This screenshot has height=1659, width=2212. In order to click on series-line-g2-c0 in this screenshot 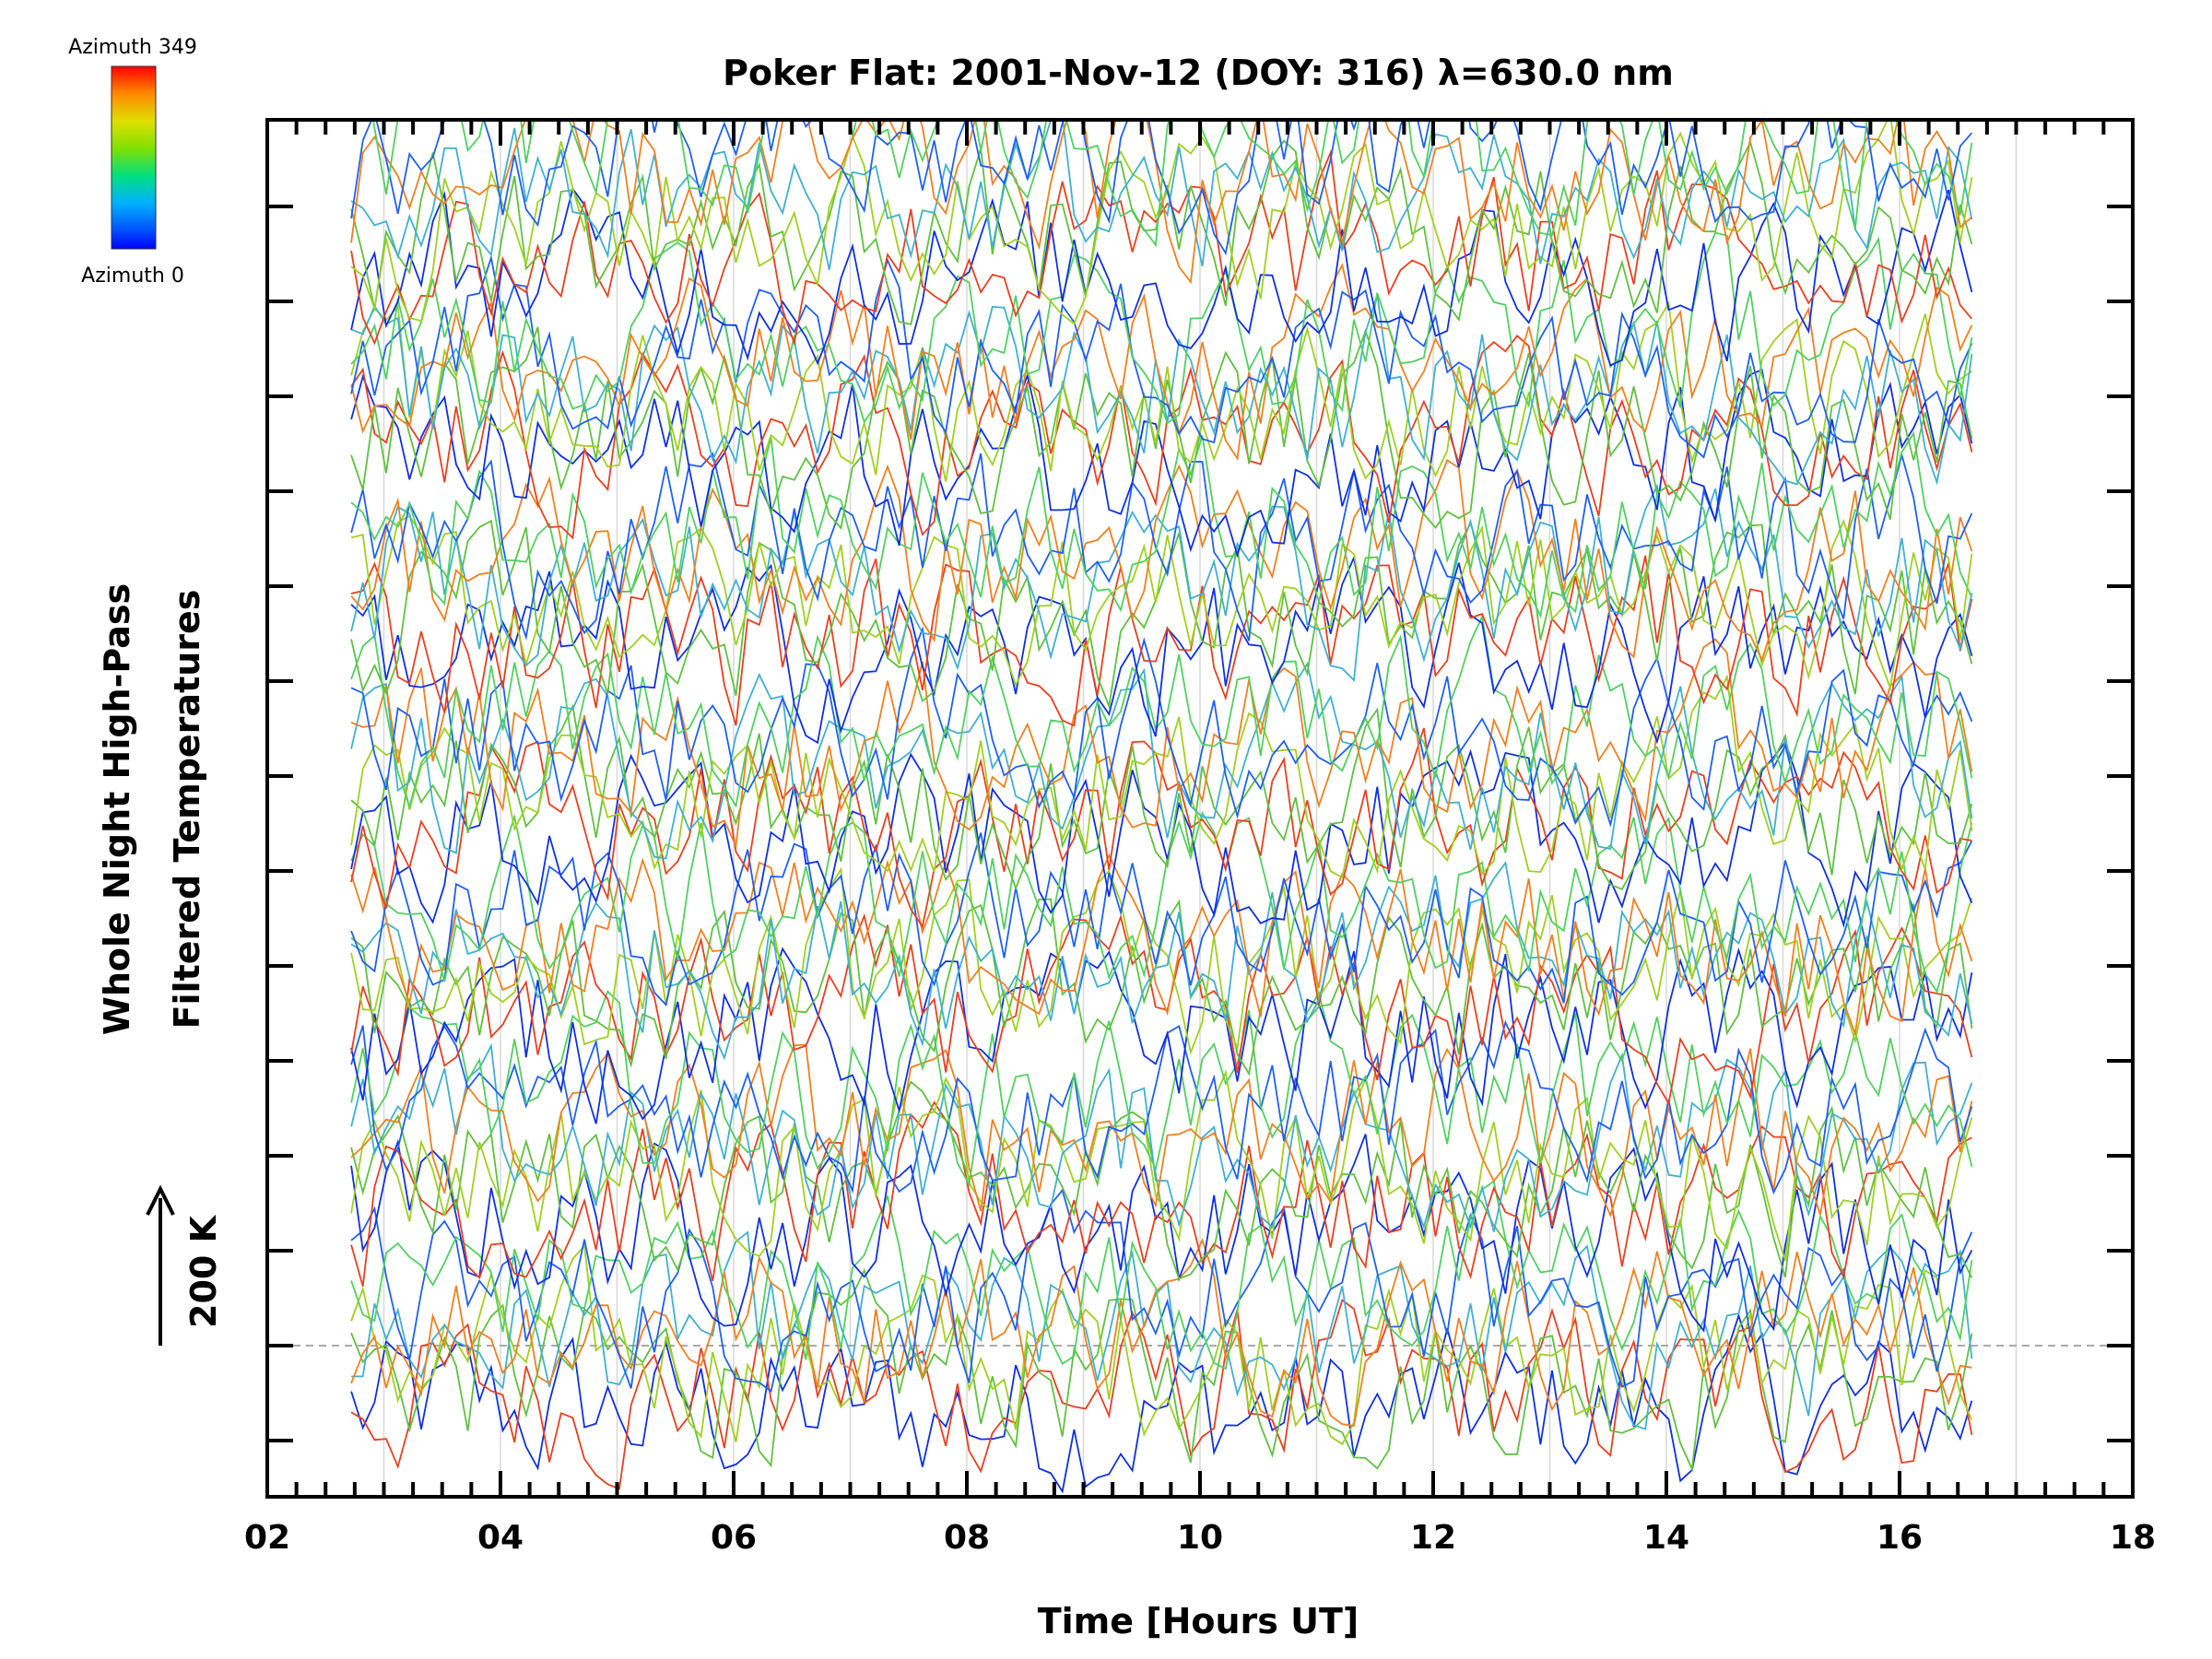, I will do `click(1161, 1035)`.